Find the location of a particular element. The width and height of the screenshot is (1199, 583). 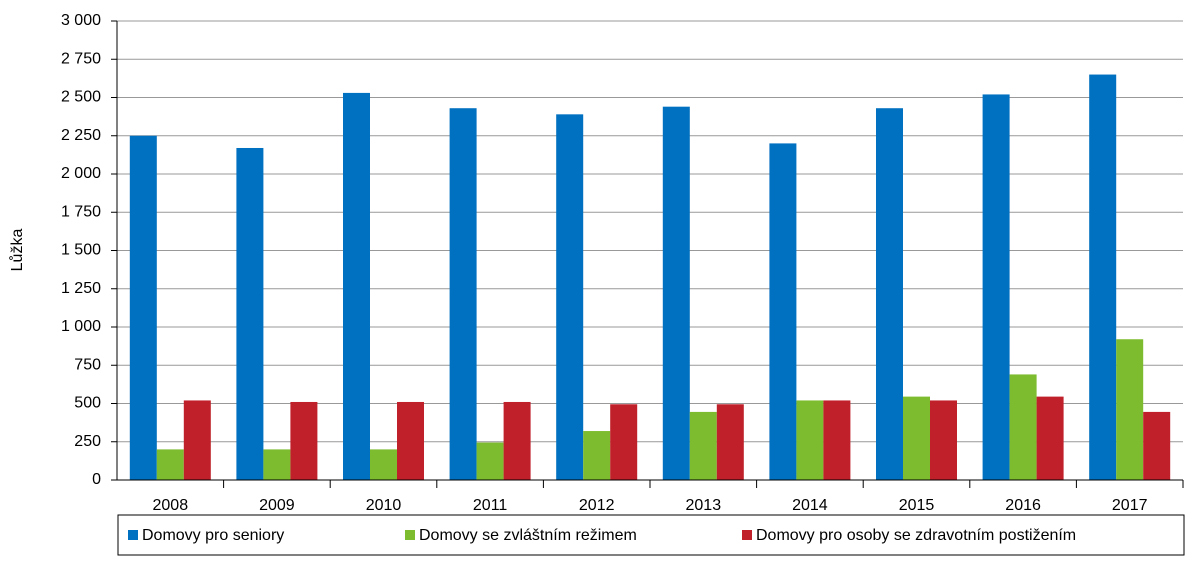

y-tick-label: 2 750 is located at coordinates (81, 58).